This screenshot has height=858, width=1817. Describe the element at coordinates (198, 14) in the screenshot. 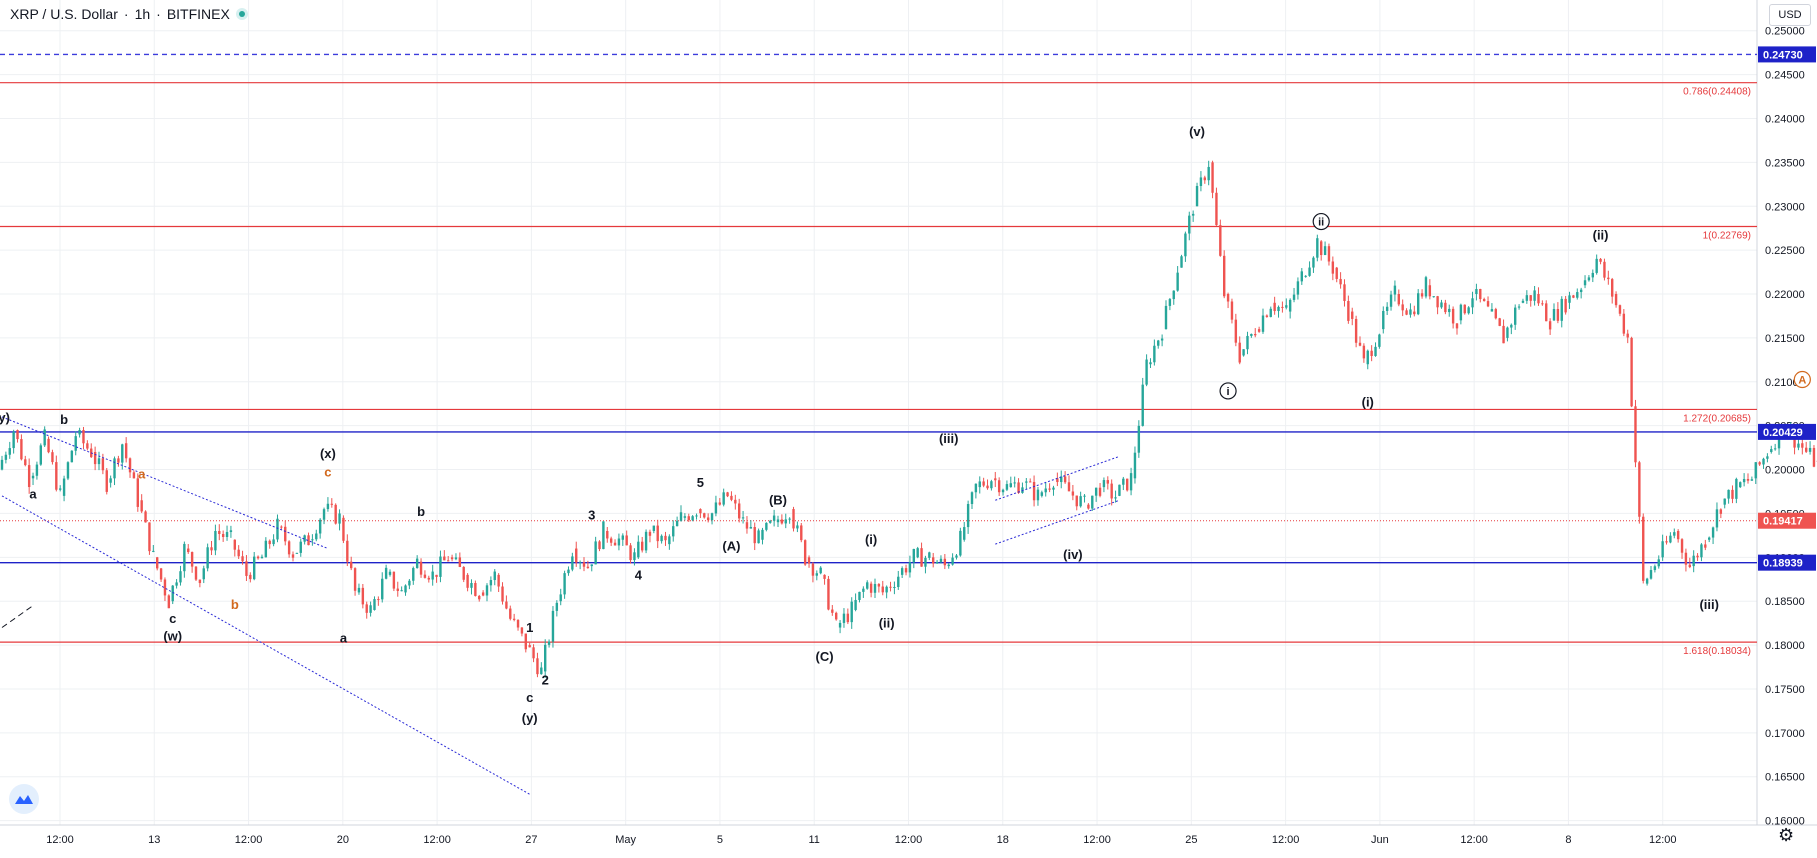

I see `exchange-label: BITFINEX` at that location.